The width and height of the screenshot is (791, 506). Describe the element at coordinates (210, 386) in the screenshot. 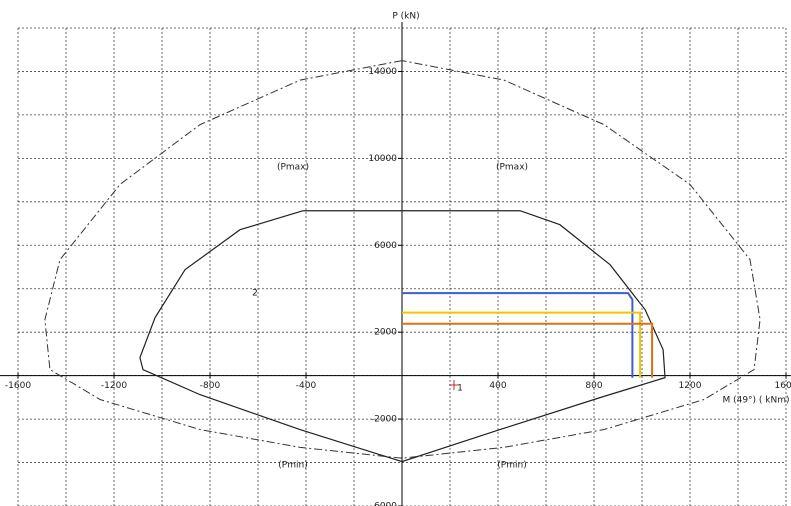

I see `x-tick-label: -800` at that location.